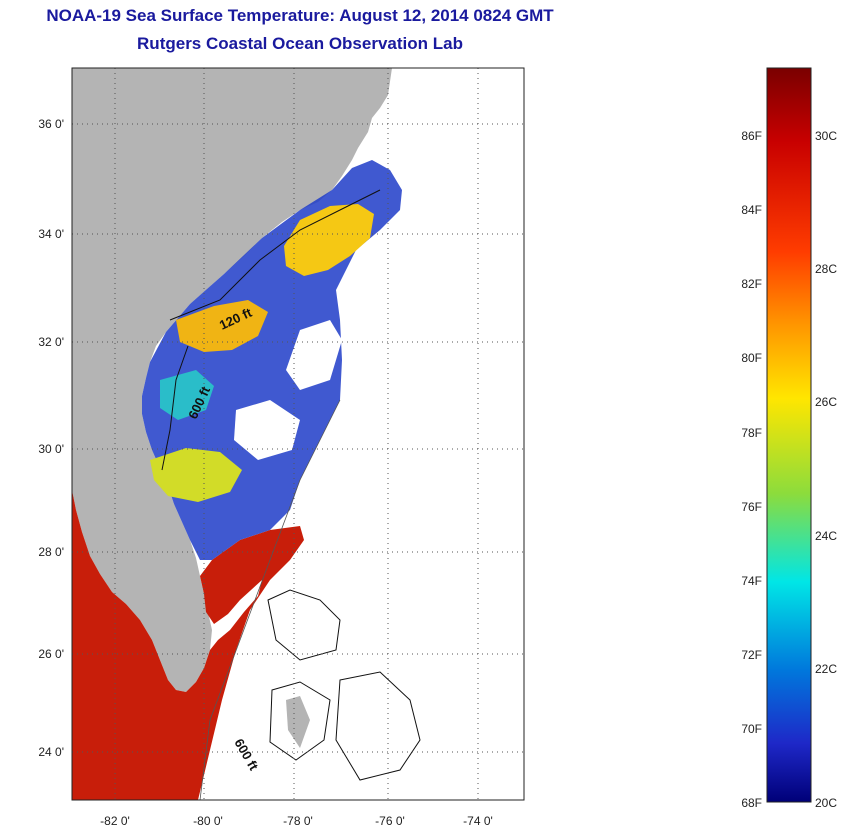 The height and width of the screenshot is (832, 849). Describe the element at coordinates (51, 552) in the screenshot. I see `lat-tick-label: 28 0'` at that location.